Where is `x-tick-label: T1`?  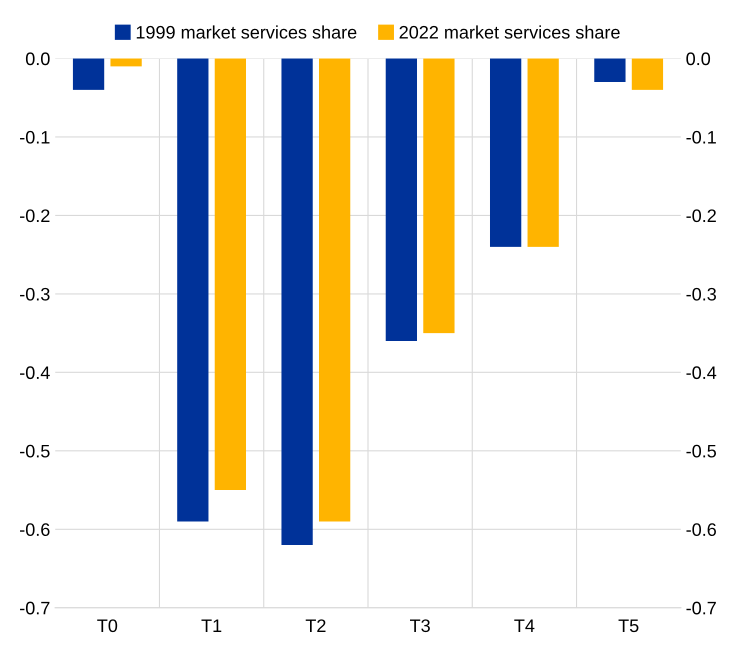 x-tick-label: T1 is located at coordinates (211, 626).